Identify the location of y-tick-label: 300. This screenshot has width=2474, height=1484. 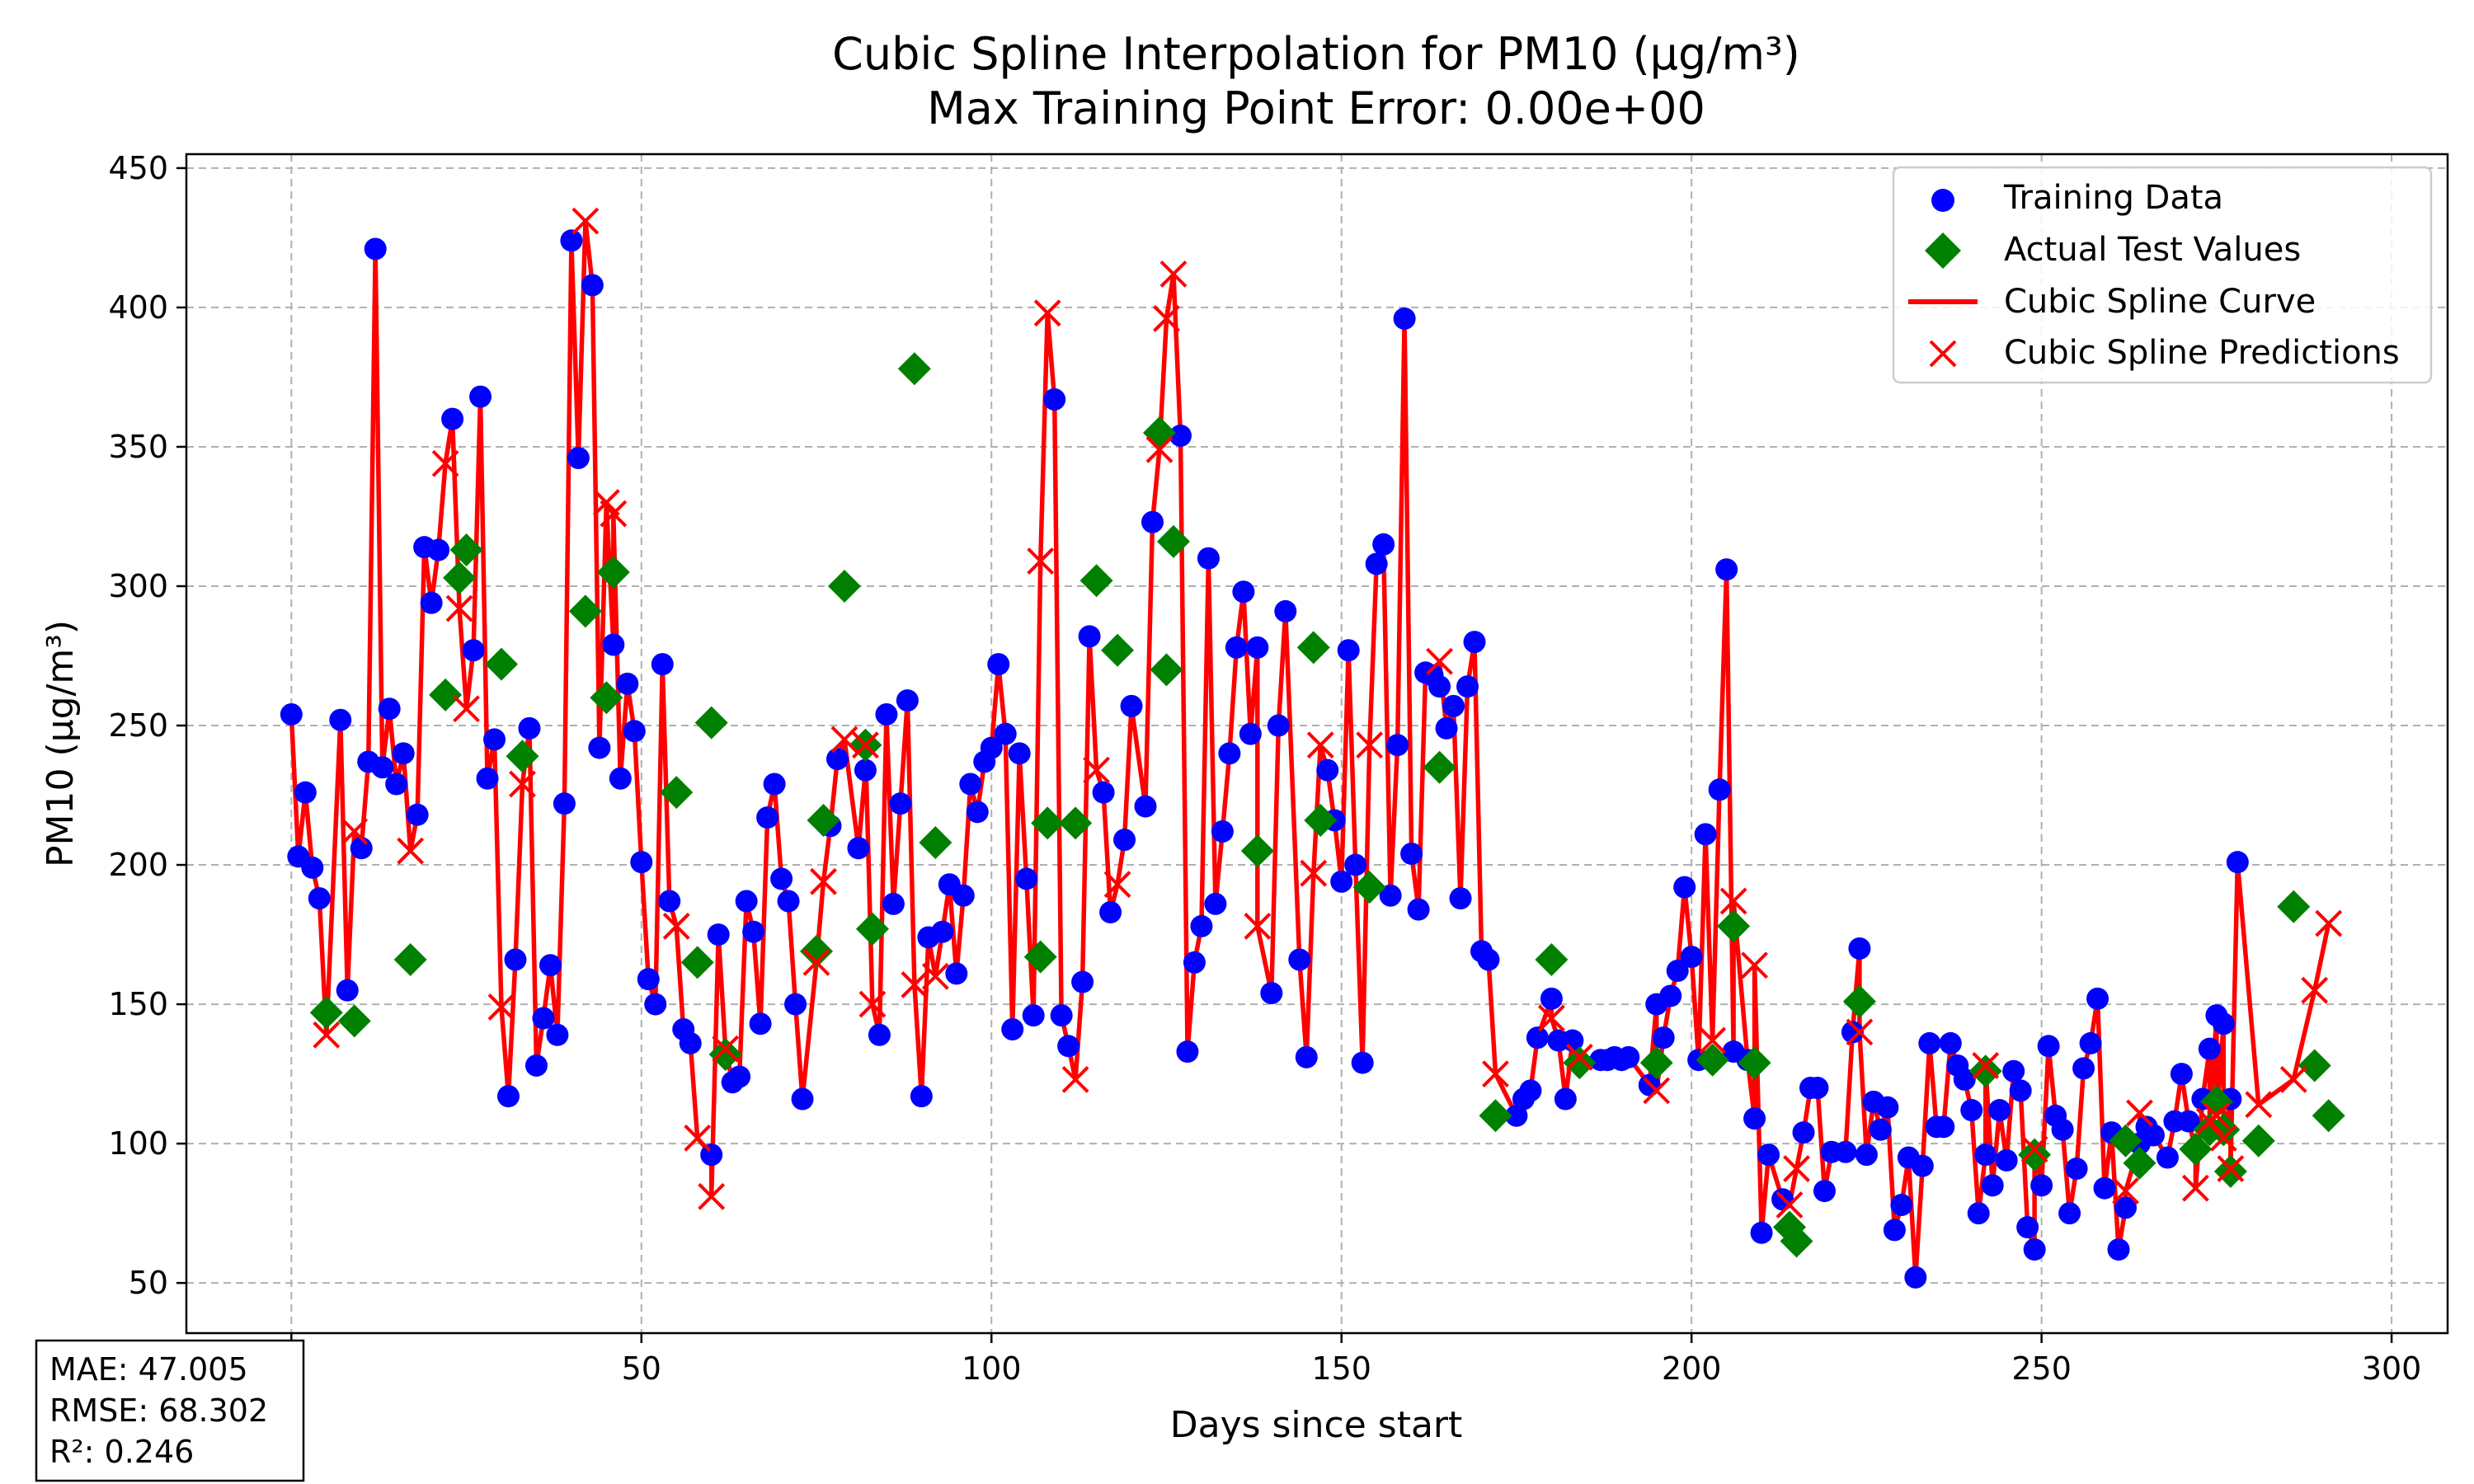
(138, 586).